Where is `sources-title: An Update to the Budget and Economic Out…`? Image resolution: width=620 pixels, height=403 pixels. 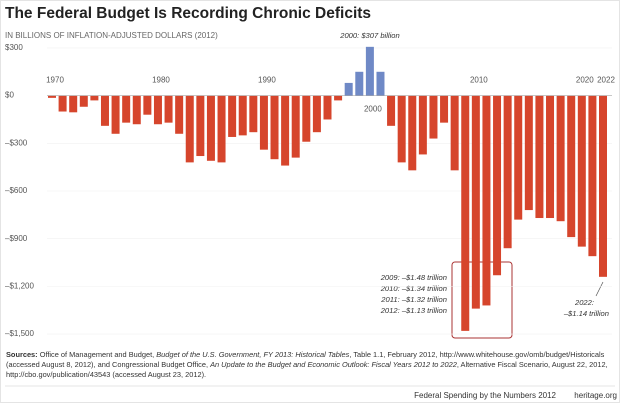
sources-title: An Update to the Budget and Economic Out… is located at coordinates (333, 364).